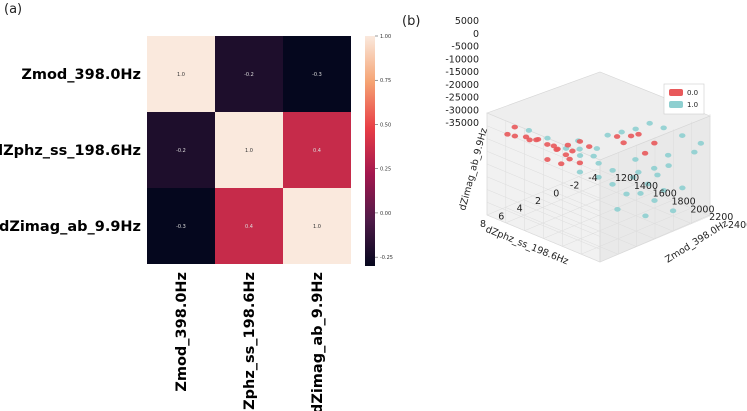 The width and height of the screenshot is (747, 411). Describe the element at coordinates (465, 47) in the screenshot. I see `z-tick-label: -5000` at that location.